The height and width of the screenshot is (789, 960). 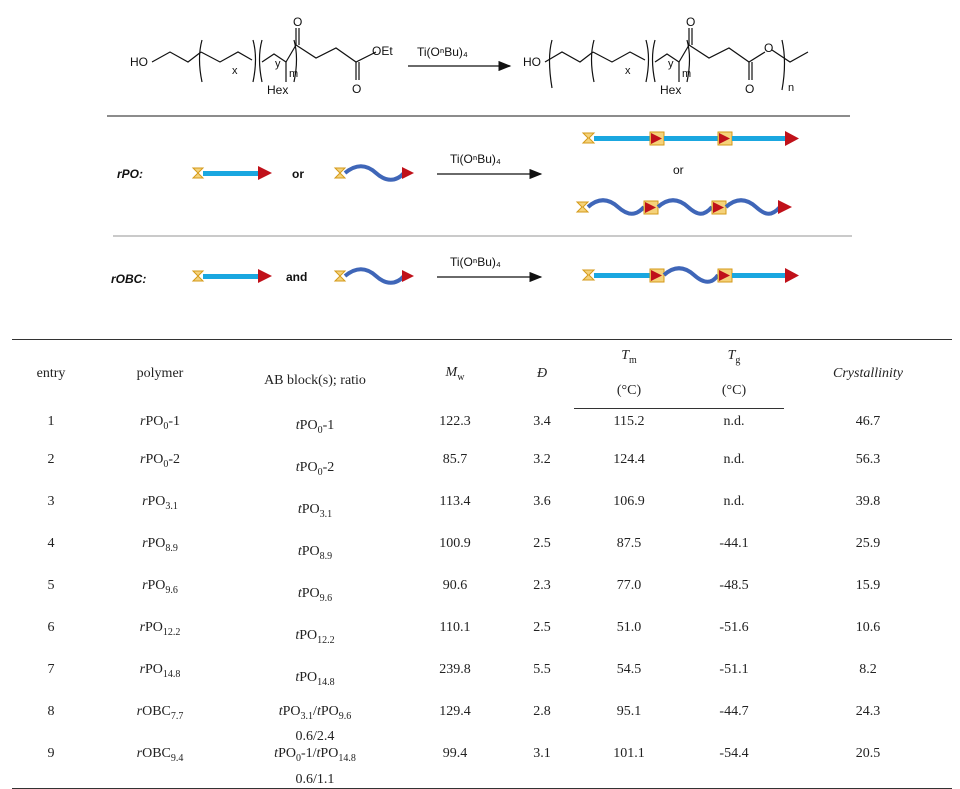 What do you see at coordinates (277, 90) in the screenshot?
I see `hex-label: Hex` at bounding box center [277, 90].